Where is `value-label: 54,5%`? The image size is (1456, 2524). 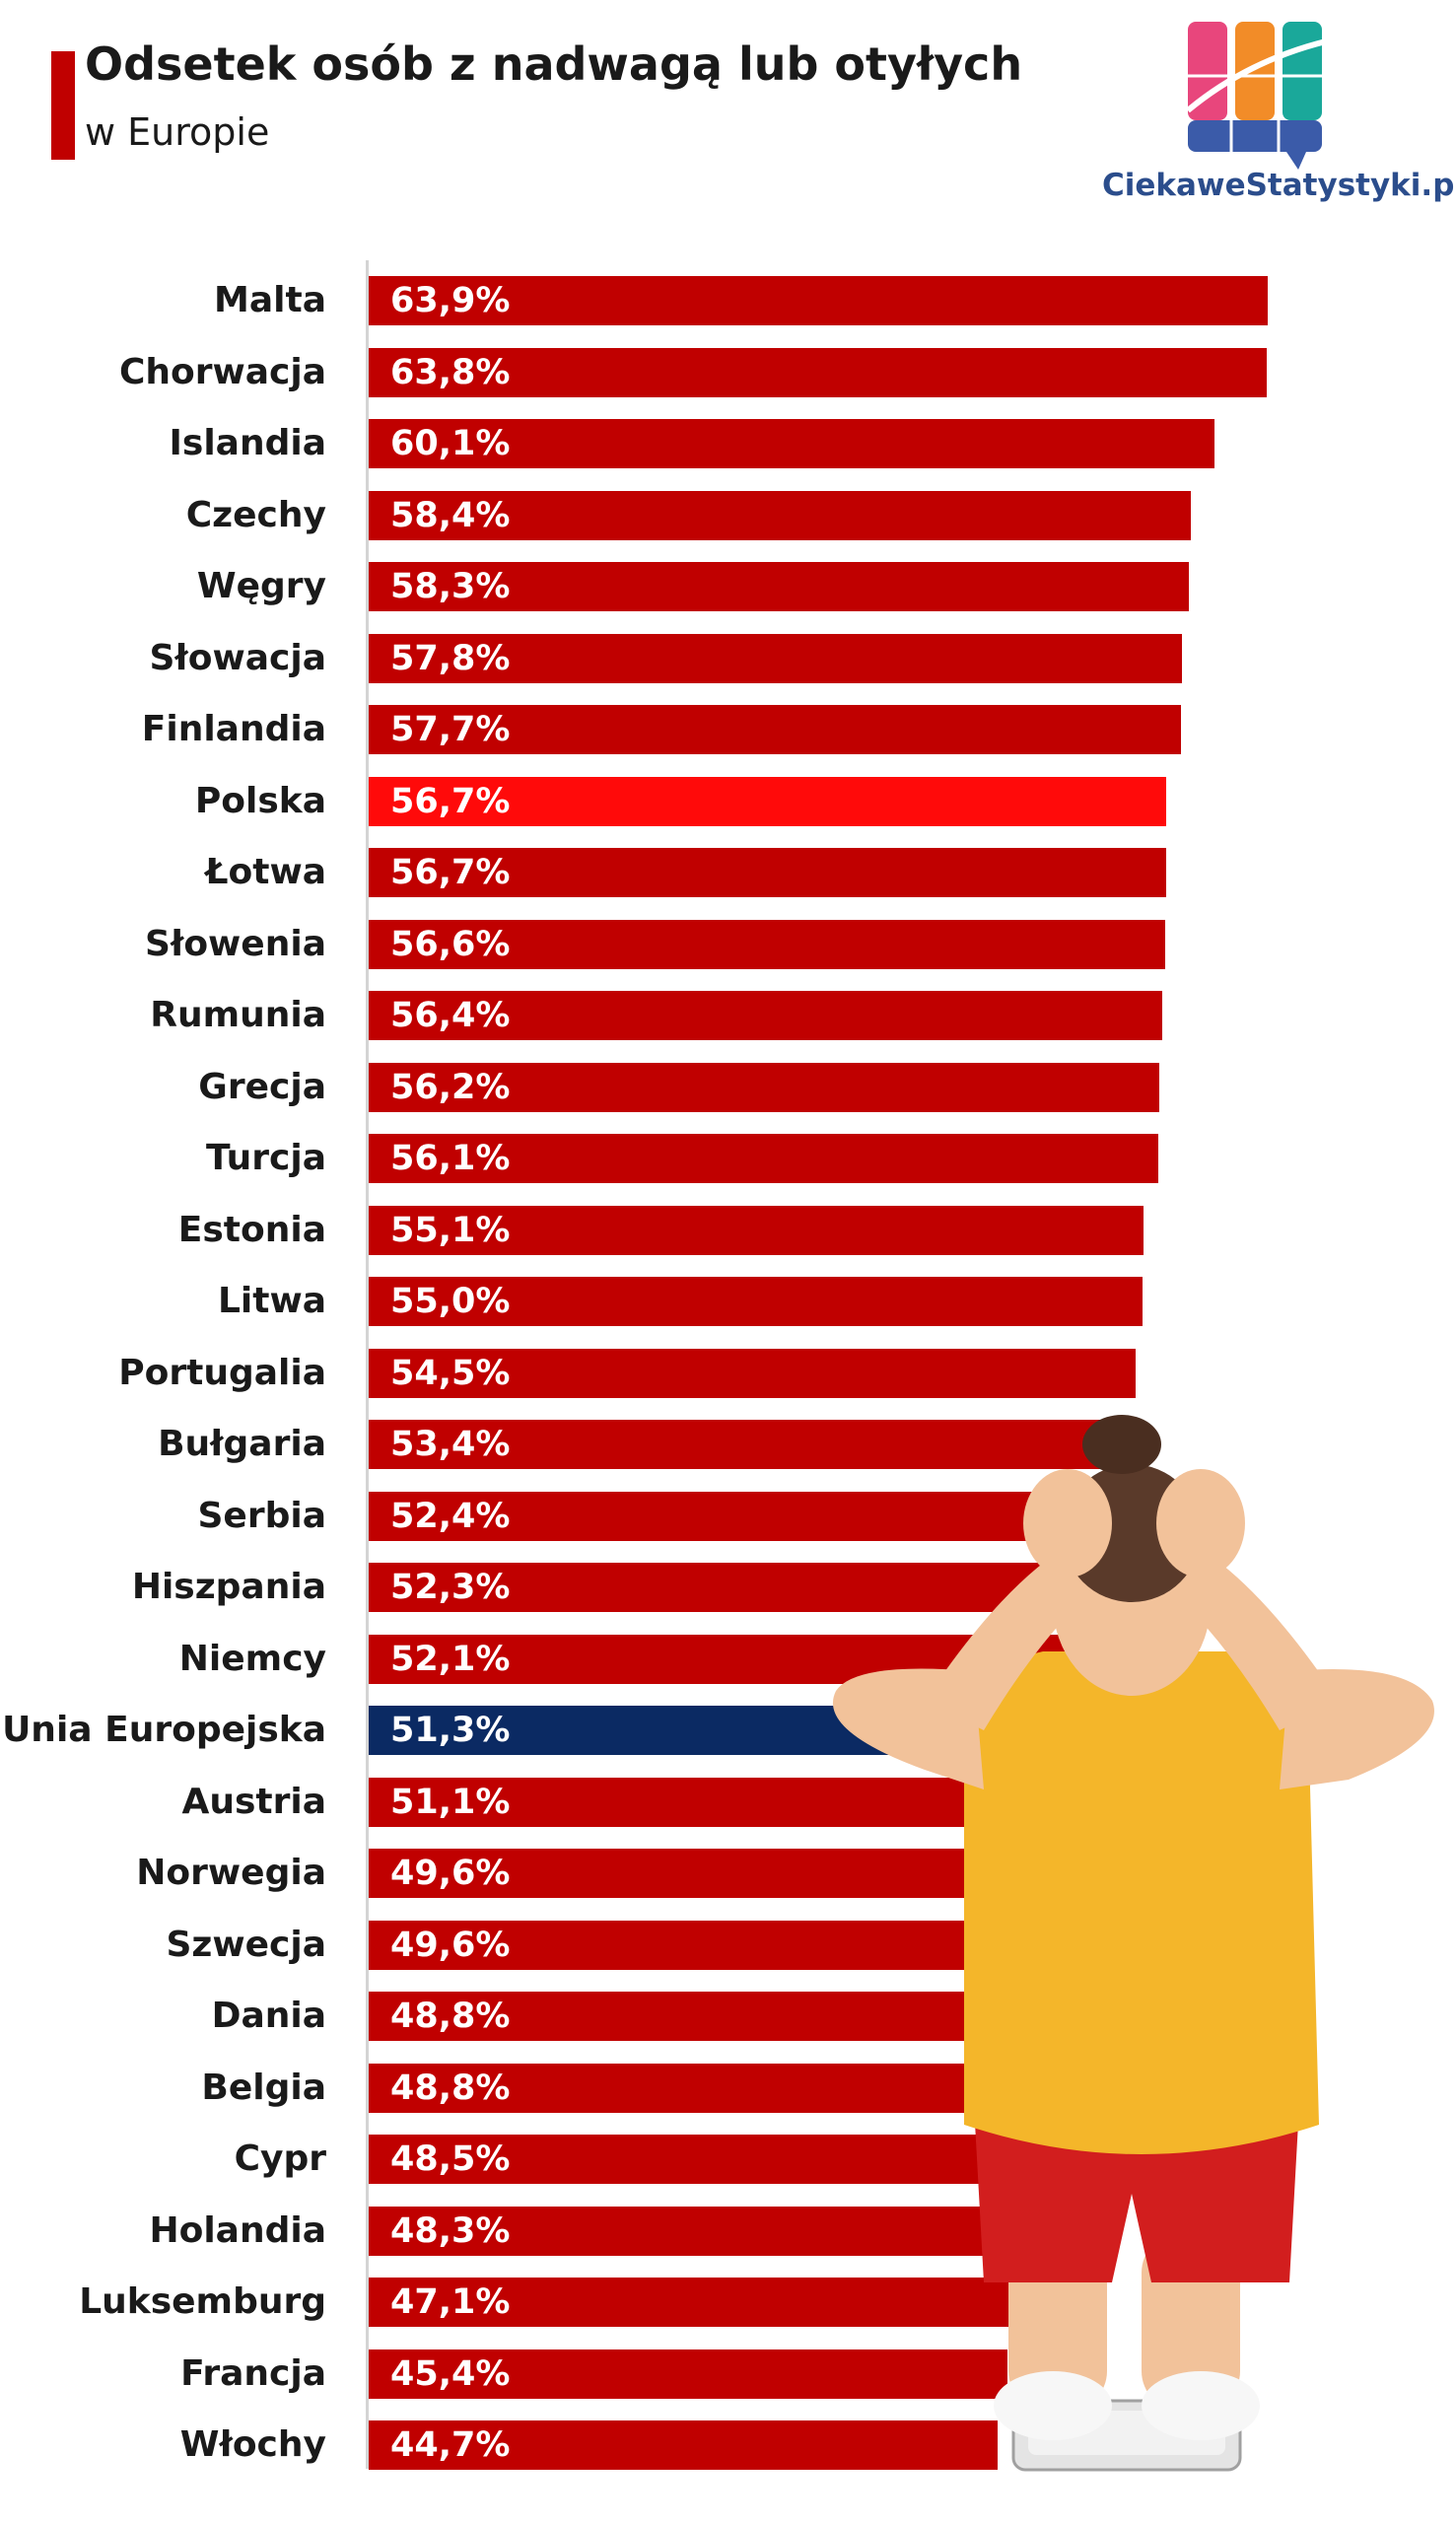 value-label: 54,5% is located at coordinates (450, 1373).